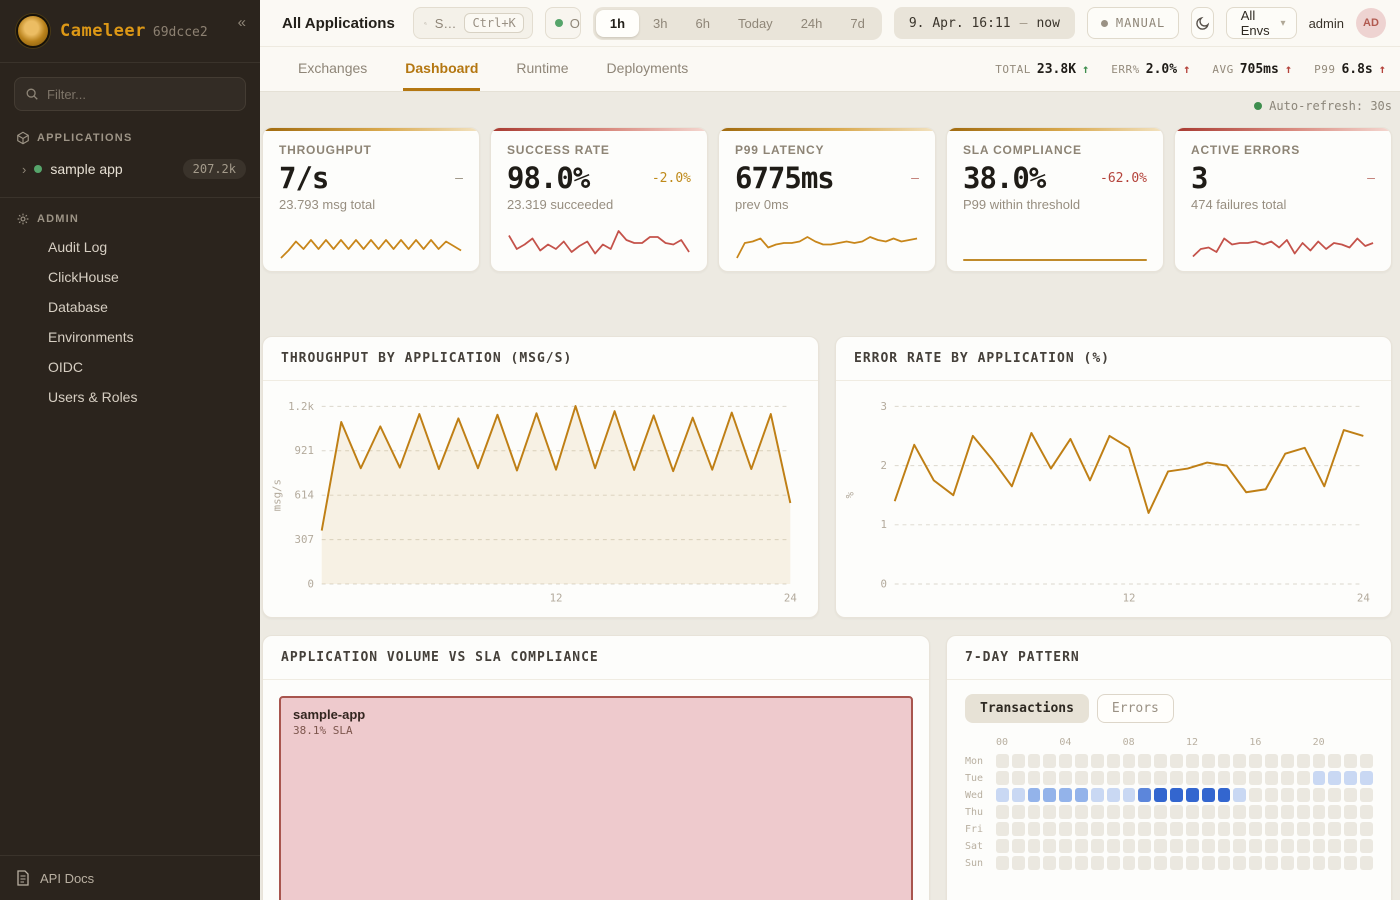 Image resolution: width=1400 pixels, height=900 pixels. I want to click on avatar: AD, so click(1371, 23).